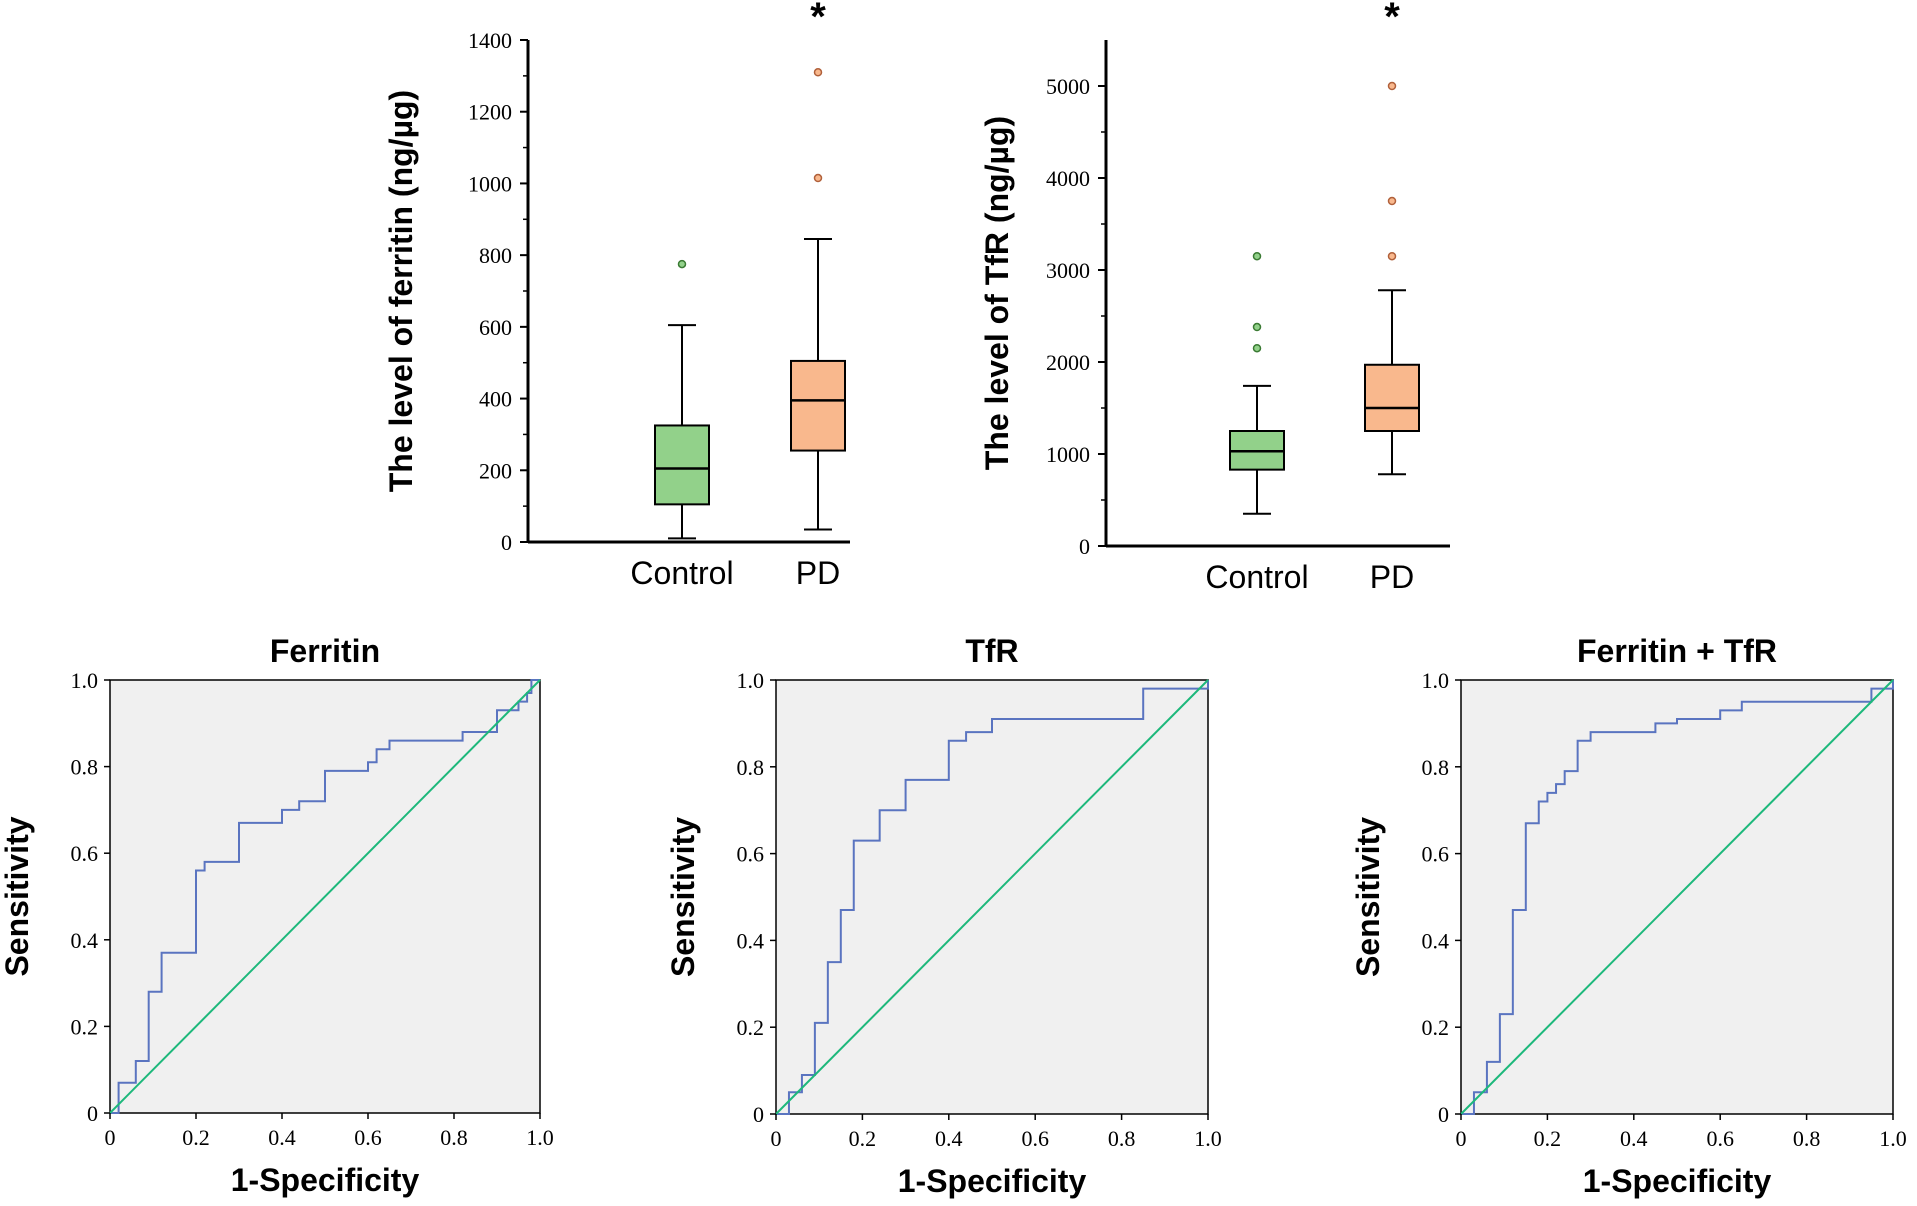  I want to click on y-tick-label: 200, so click(495, 470).